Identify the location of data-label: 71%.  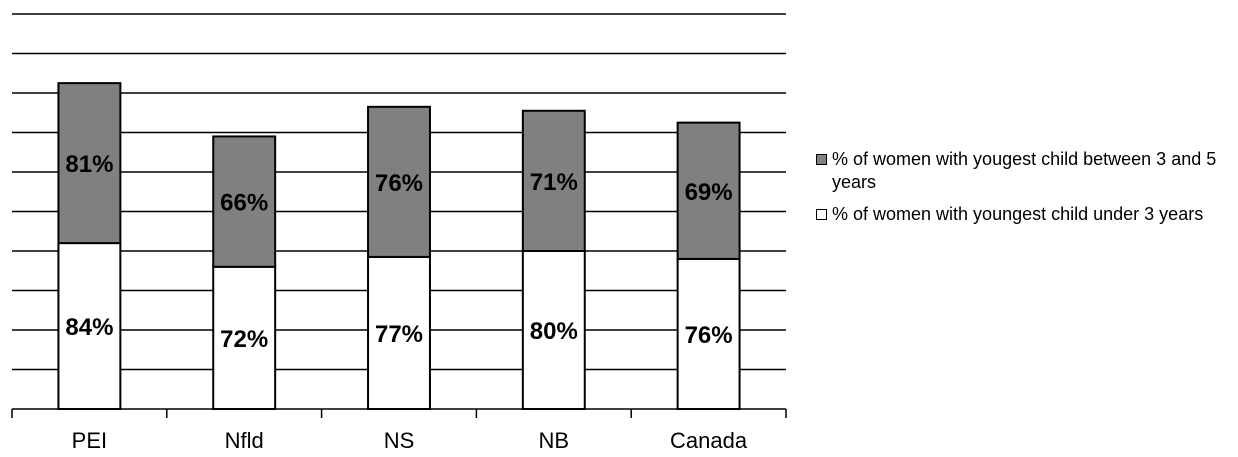
(554, 182).